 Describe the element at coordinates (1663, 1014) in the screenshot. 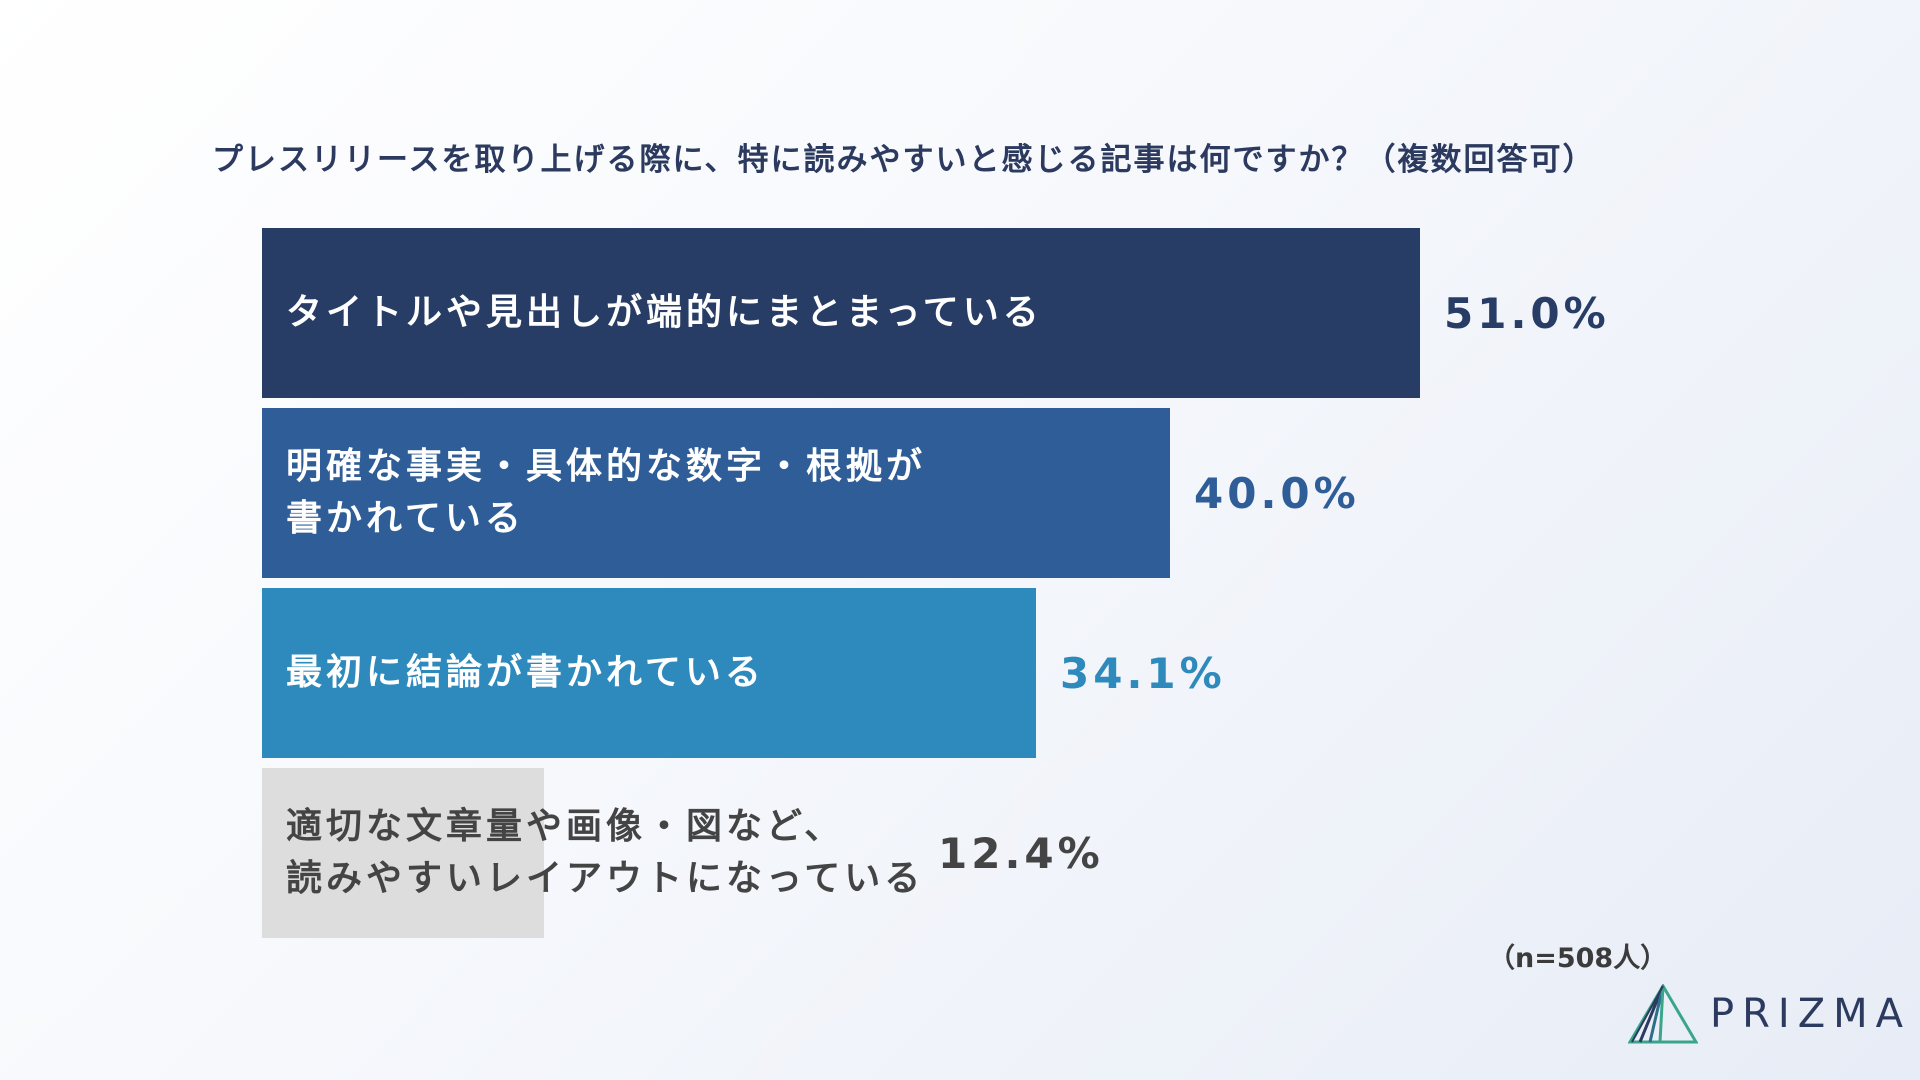

I see `prizma-prism-icon` at that location.